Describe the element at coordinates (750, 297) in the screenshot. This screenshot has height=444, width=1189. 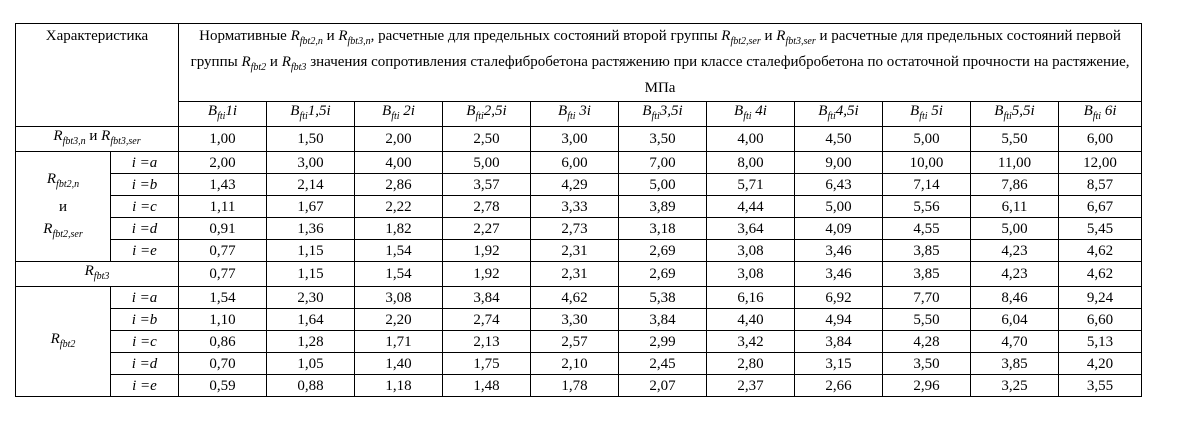
I see `value-cell: 6,16` at that location.